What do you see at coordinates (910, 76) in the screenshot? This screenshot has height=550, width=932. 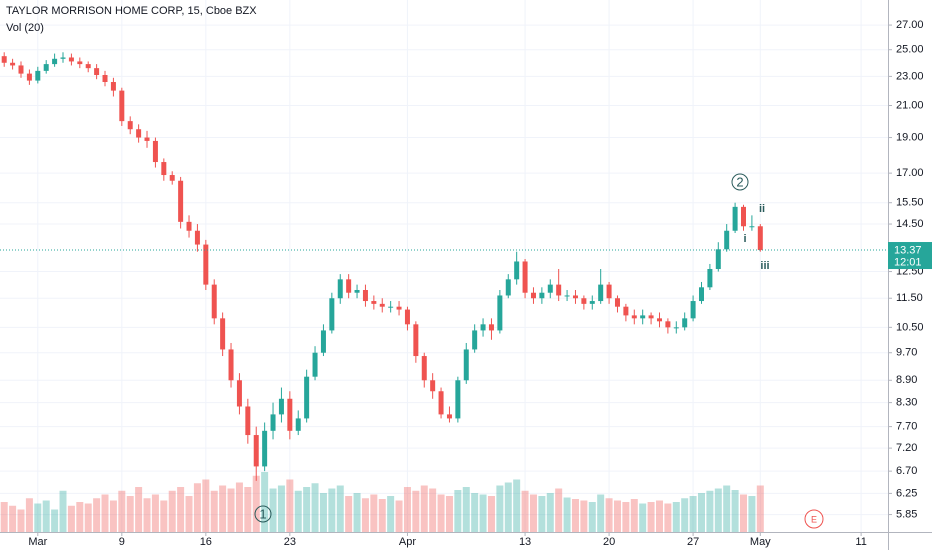 I see `y-tick-label: 23.00` at bounding box center [910, 76].